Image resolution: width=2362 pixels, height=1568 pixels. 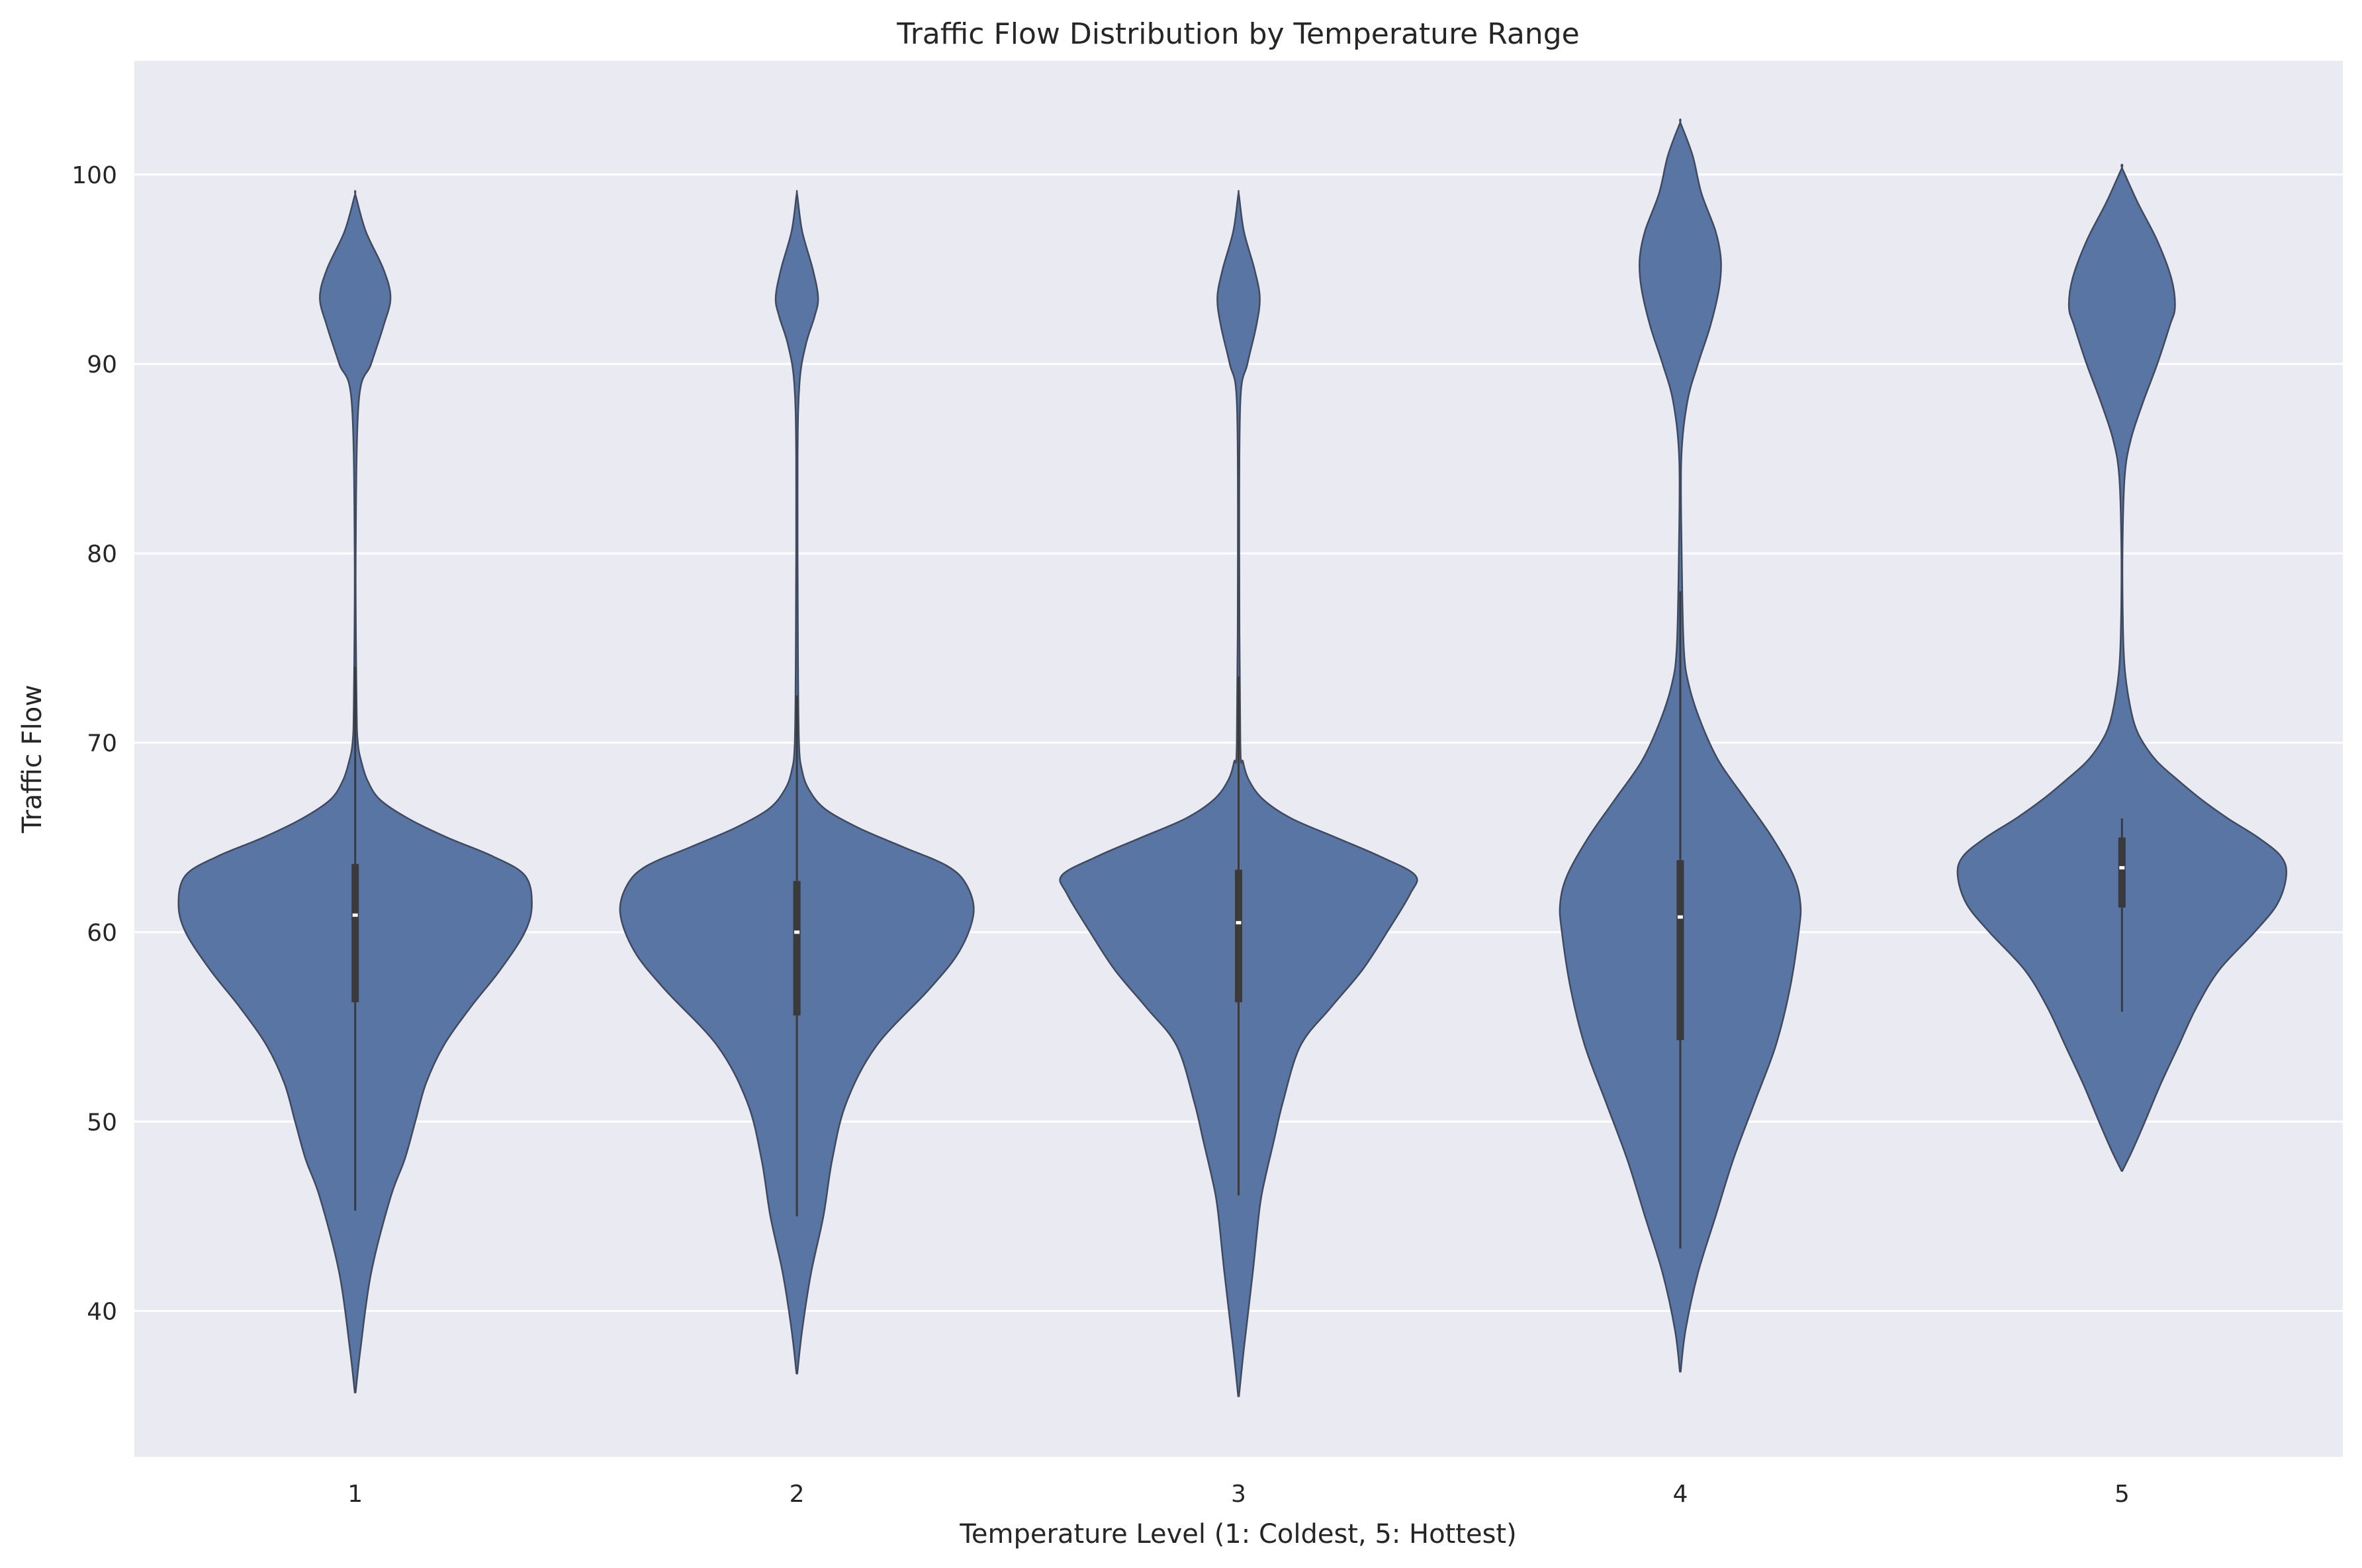 I want to click on x-tick-label: 2, so click(x=797, y=1494).